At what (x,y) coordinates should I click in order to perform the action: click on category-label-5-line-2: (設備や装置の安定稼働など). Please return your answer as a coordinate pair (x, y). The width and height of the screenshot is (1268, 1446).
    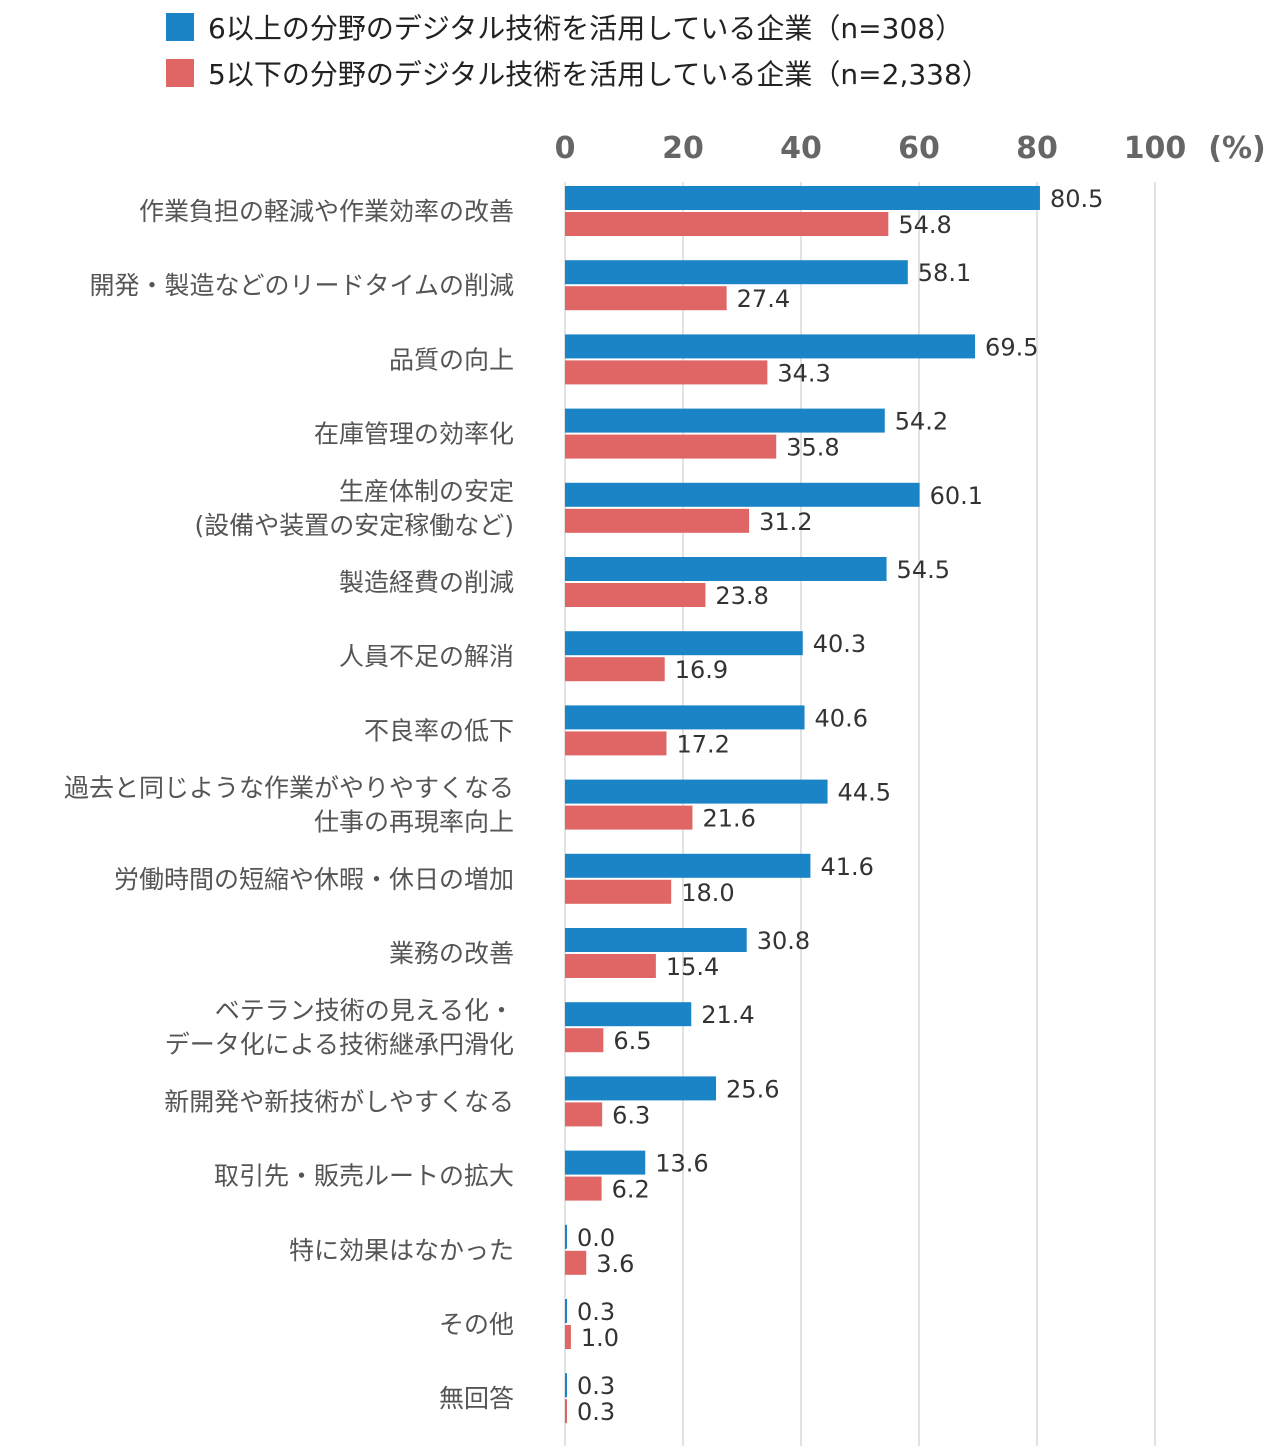
    Looking at the image, I should click on (354, 525).